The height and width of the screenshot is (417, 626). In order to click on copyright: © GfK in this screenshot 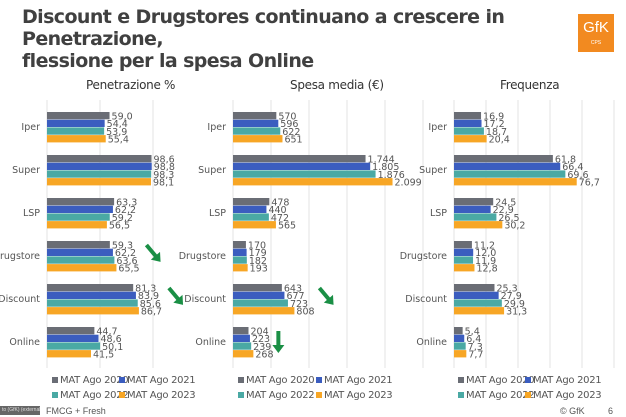, I will do `click(572, 411)`.